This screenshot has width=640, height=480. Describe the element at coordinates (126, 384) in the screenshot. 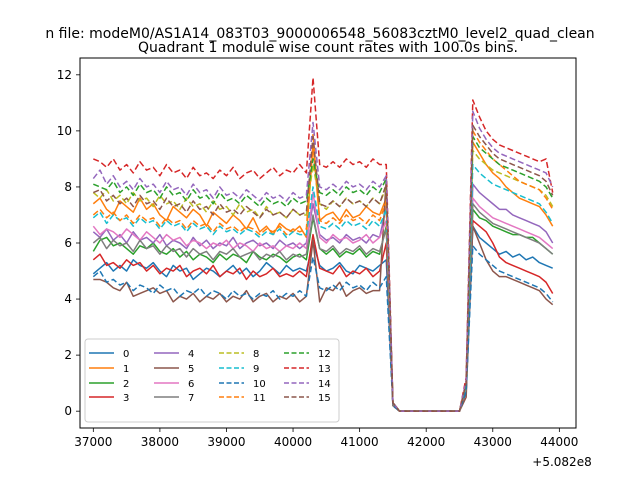

I see `legend-label-2: 2` at that location.